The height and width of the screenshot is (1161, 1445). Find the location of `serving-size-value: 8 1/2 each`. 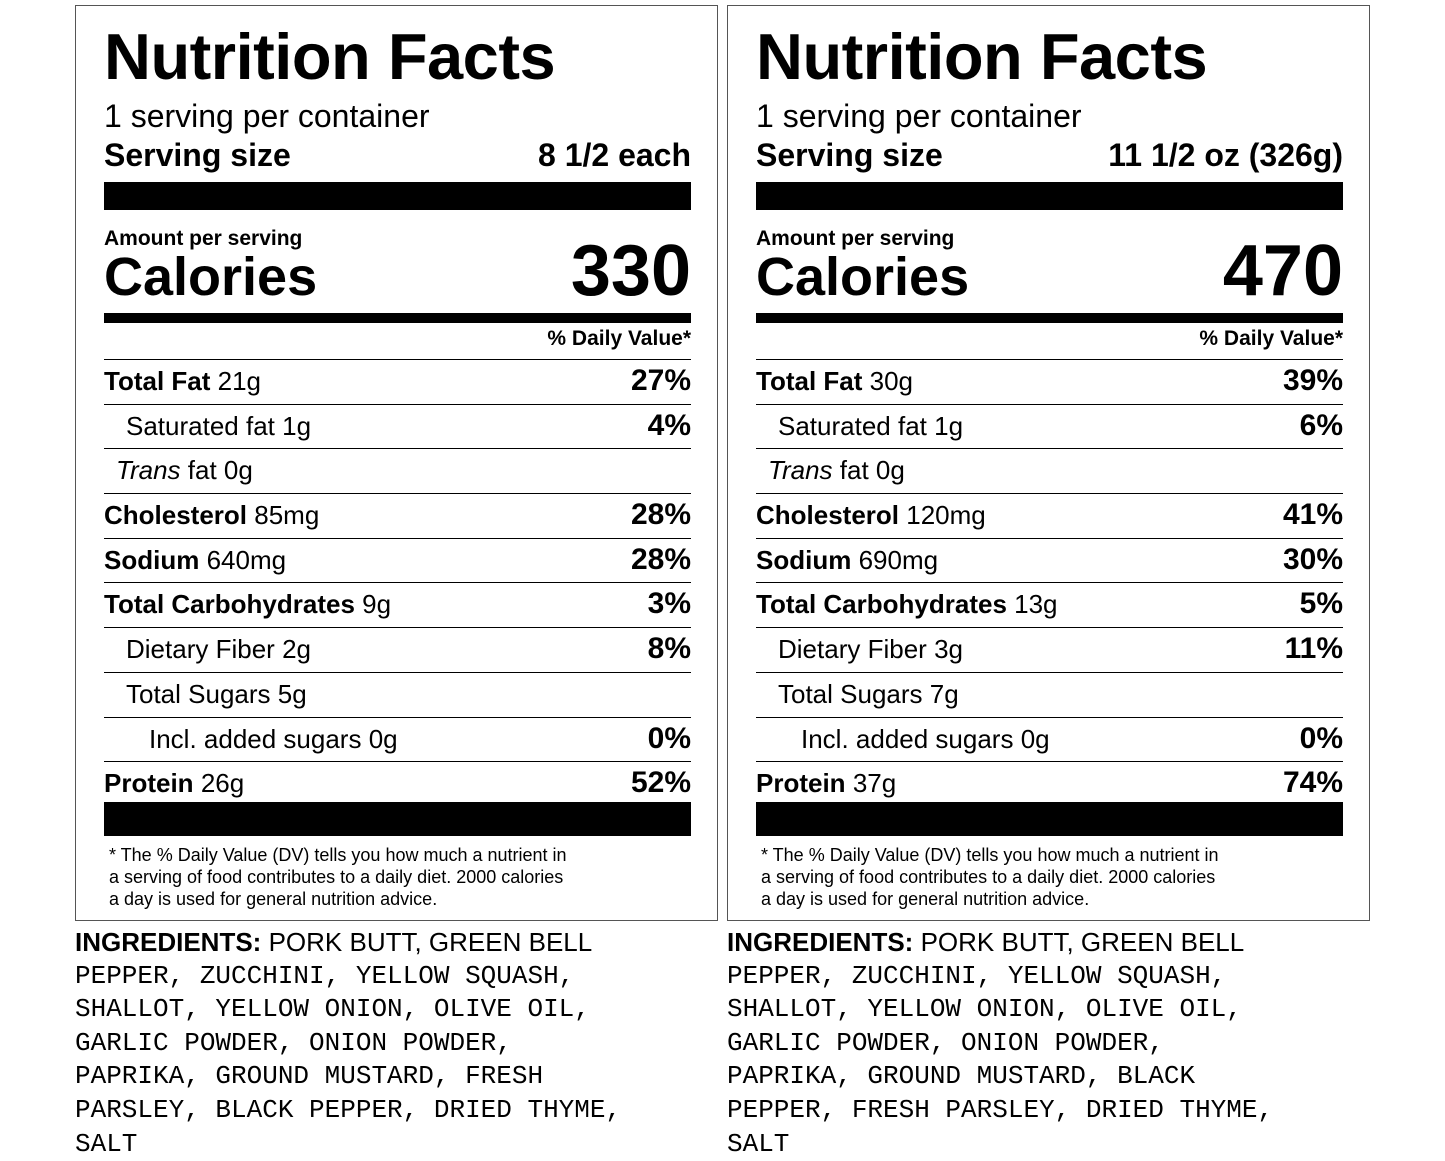

serving-size-value: 8 1/2 each is located at coordinates (614, 155).